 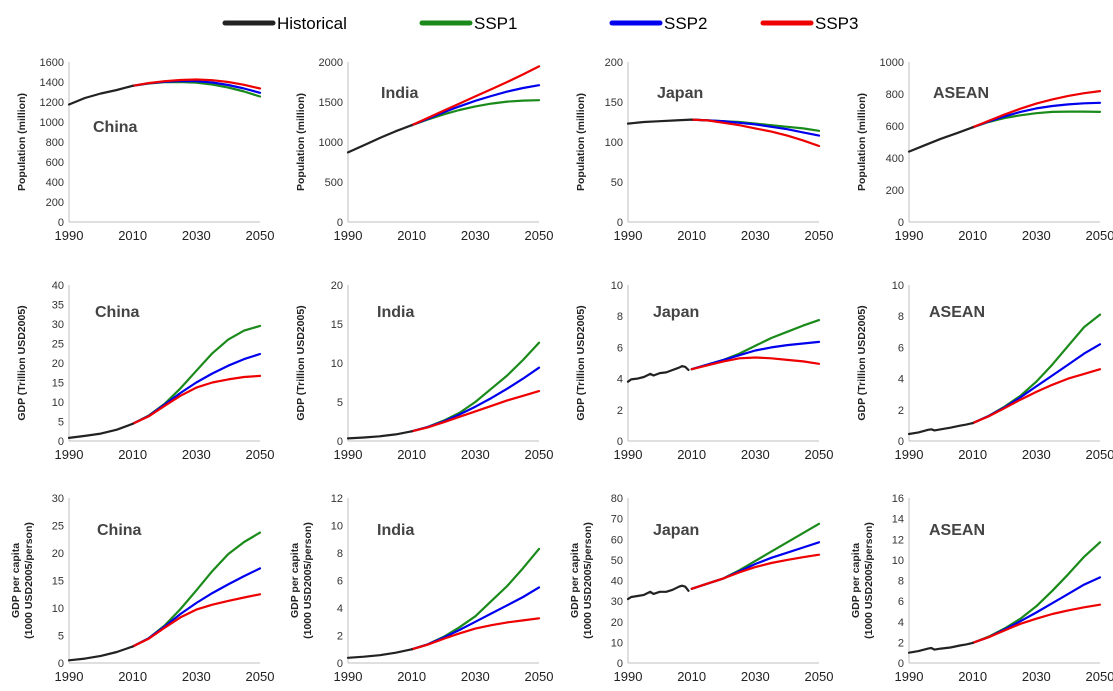 I want to click on legend-item-historical: Historical, so click(x=284, y=23).